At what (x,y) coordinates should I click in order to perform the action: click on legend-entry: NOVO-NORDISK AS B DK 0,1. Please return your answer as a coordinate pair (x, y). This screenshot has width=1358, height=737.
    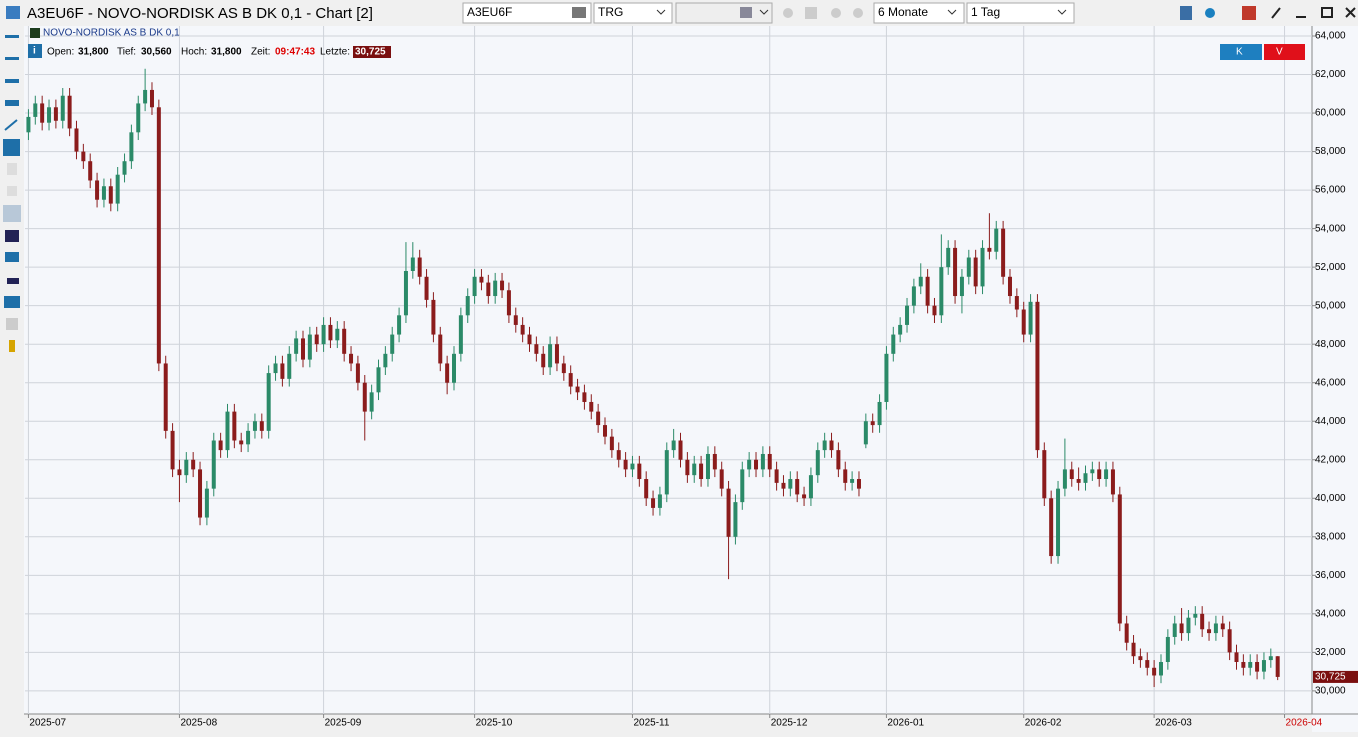
    Looking at the image, I should click on (111, 33).